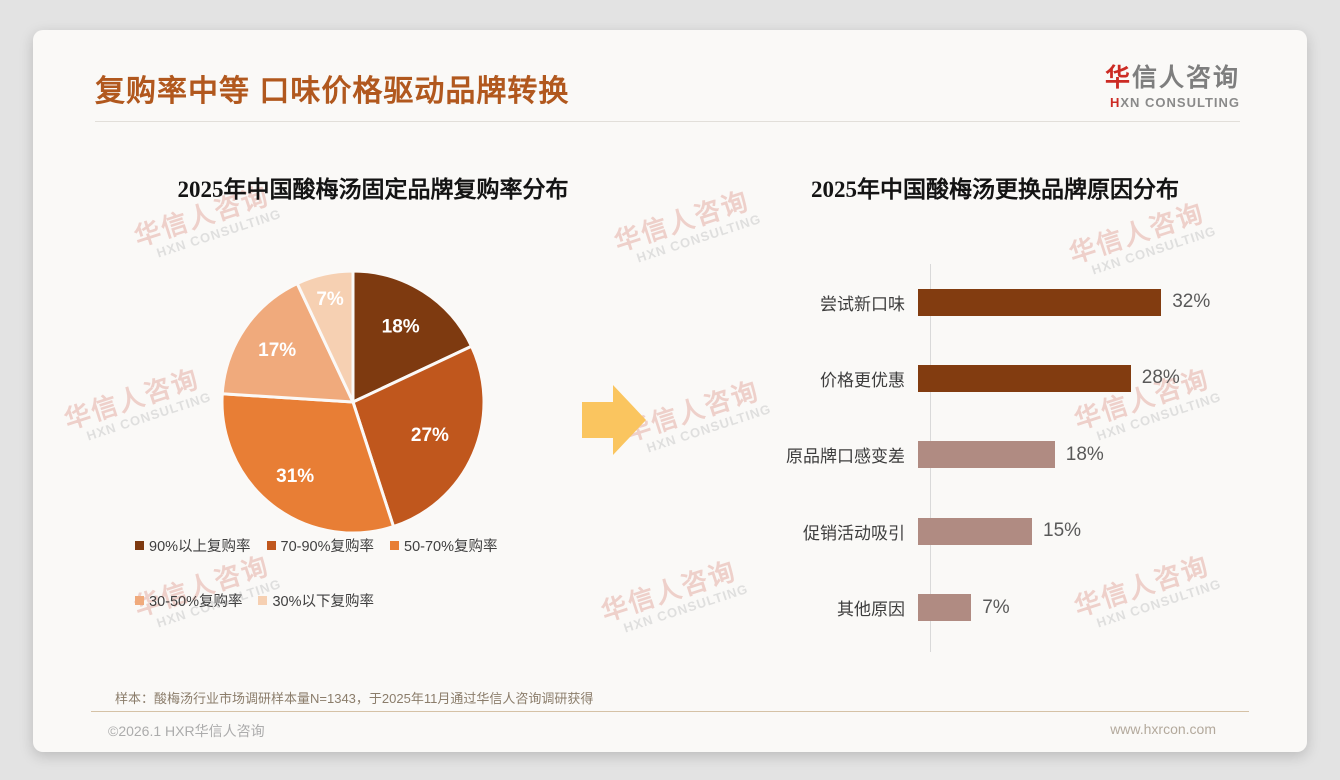  I want to click on footer-divider, so click(670, 711).